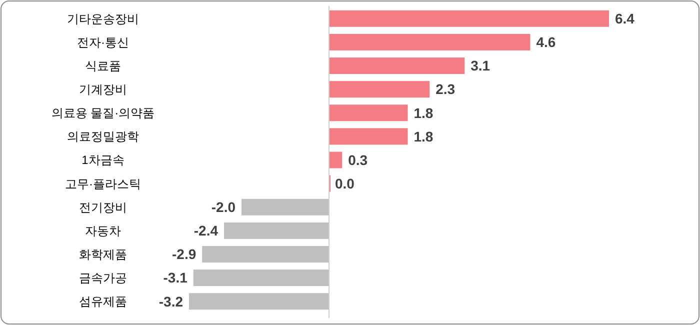 This screenshot has height=325, width=700. I want to click on y-tick-label: 자동차, so click(103, 231).